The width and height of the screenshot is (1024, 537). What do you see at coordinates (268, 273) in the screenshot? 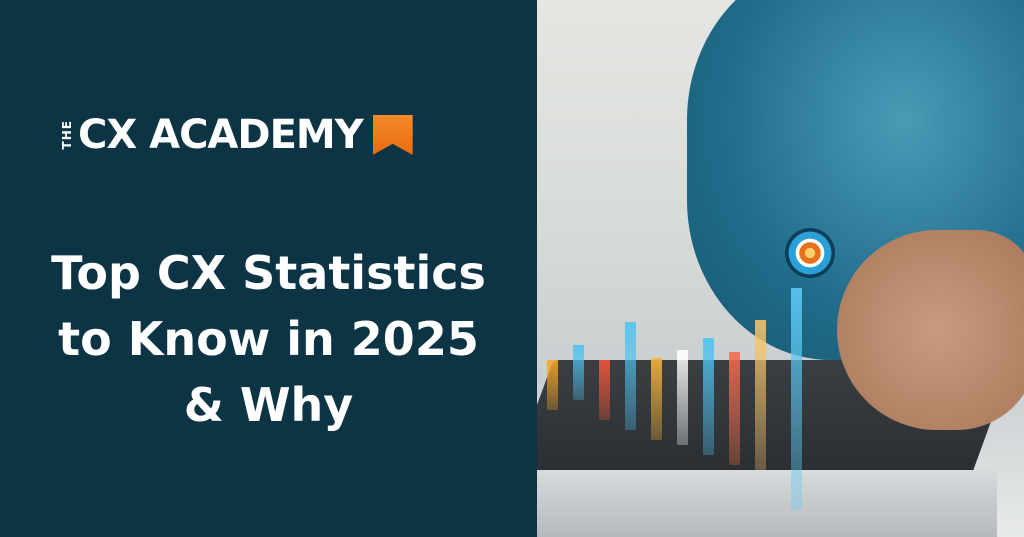
I see `title-line: Top CX Statistics` at bounding box center [268, 273].